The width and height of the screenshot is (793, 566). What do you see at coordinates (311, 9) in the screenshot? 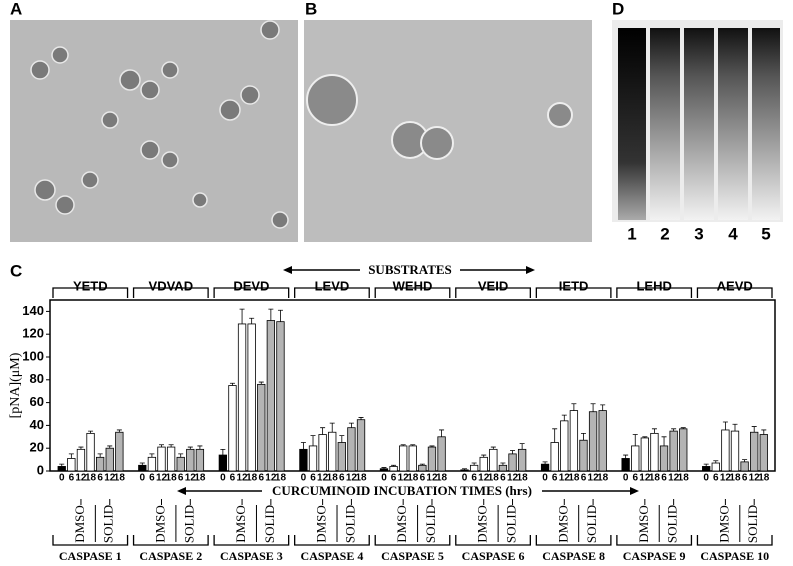
I see `panel-label: B` at bounding box center [311, 9].